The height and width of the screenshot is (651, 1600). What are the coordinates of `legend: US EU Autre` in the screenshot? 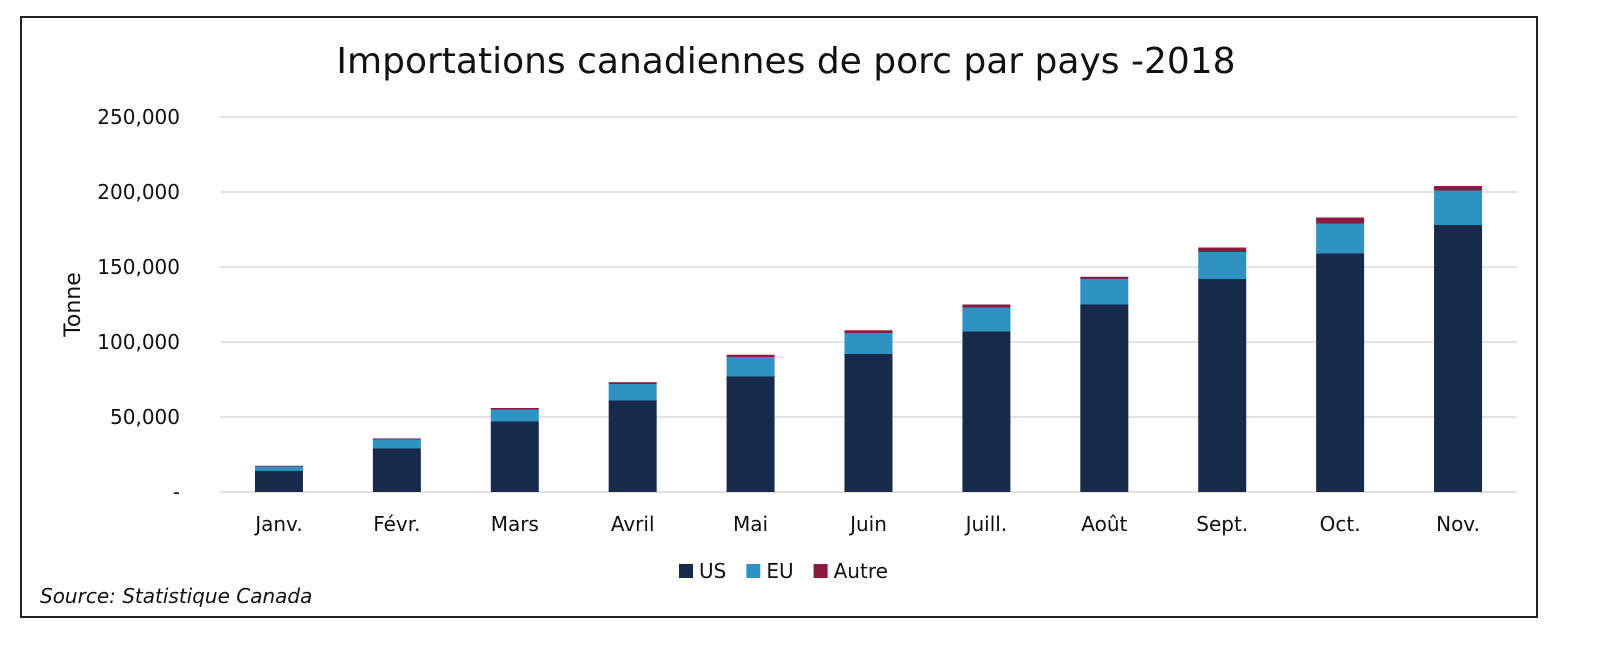 It's located at (783, 571).